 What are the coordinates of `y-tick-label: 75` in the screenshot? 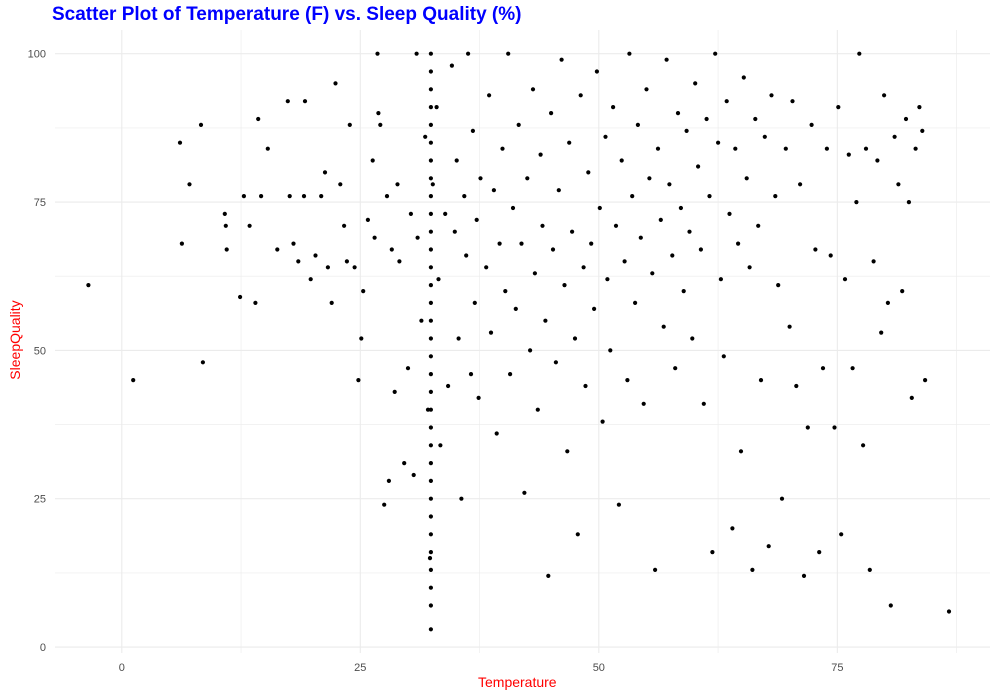 It's located at (40, 203).